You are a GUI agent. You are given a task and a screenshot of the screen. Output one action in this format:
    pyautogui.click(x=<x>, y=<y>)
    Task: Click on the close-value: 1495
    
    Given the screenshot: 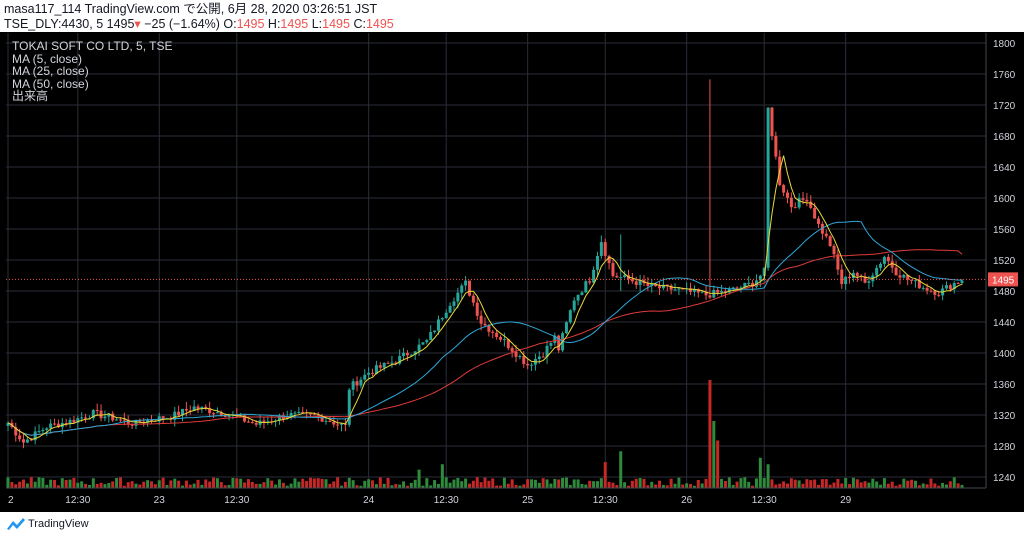 What is the action you would take?
    pyautogui.click(x=379, y=24)
    